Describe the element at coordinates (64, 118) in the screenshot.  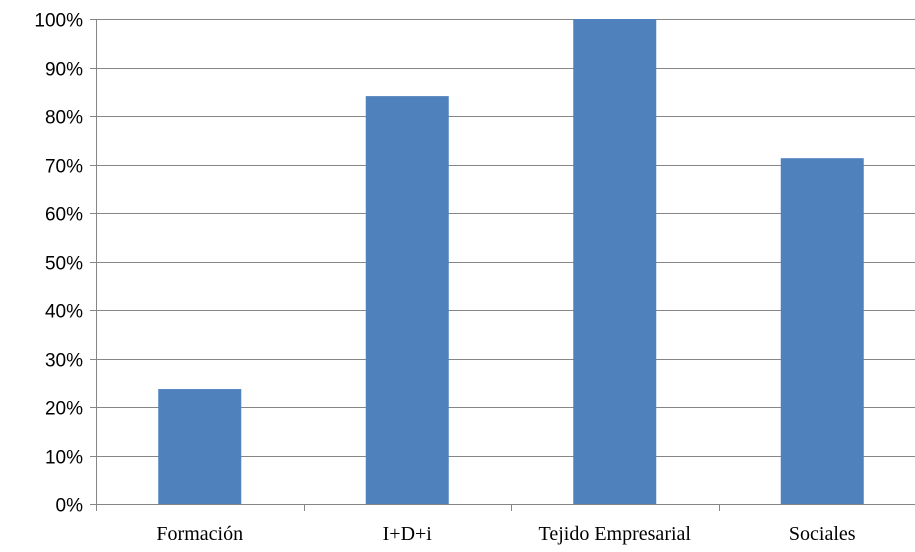
I see `y-tick-label: 80%` at that location.